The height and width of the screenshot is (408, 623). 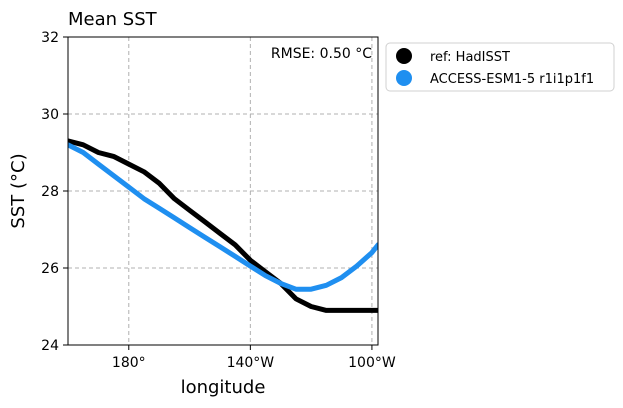 What do you see at coordinates (251, 363) in the screenshot?
I see `x-tick-label: 140°W` at bounding box center [251, 363].